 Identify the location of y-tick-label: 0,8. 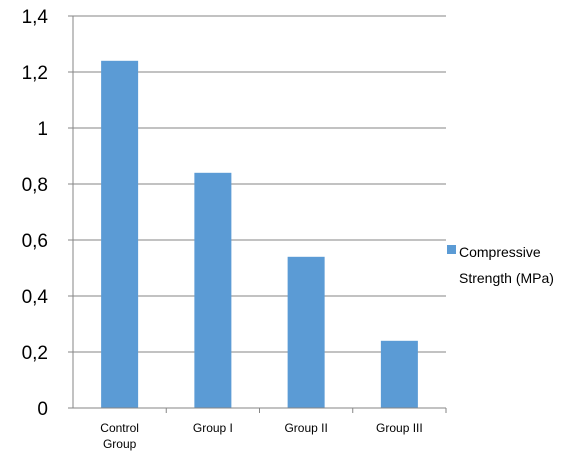
(35, 185).